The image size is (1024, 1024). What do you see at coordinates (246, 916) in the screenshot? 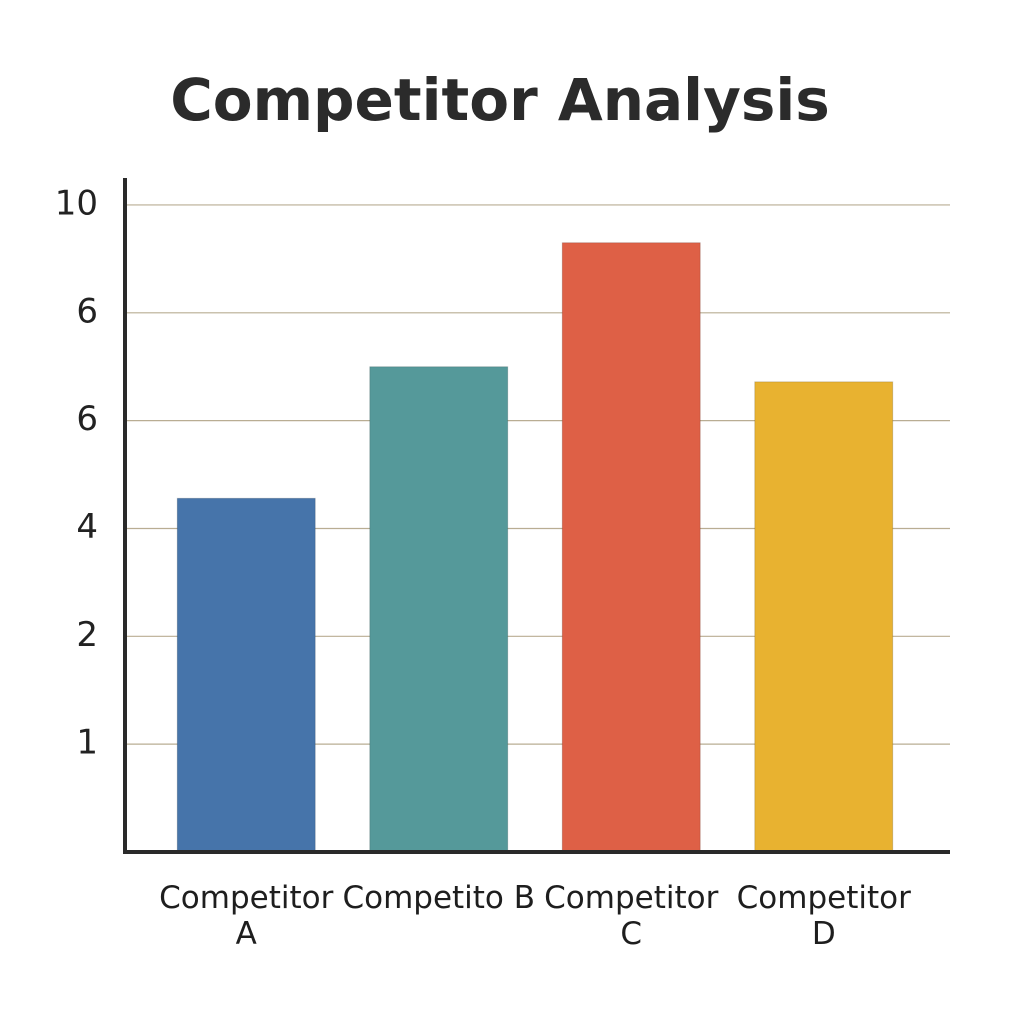
I see `x-tick-label: Competitor A` at bounding box center [246, 916].